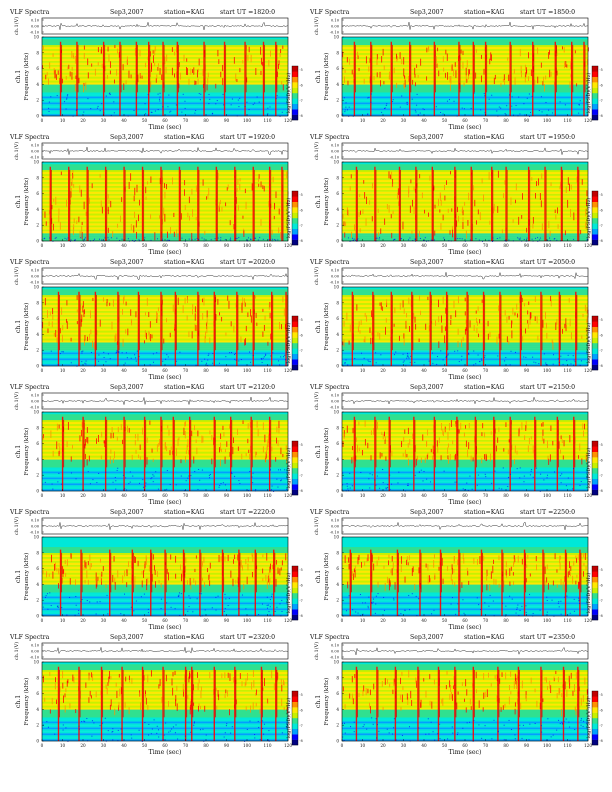  Describe the element at coordinates (465, 202) in the screenshot. I see `spectrogram` at that location.